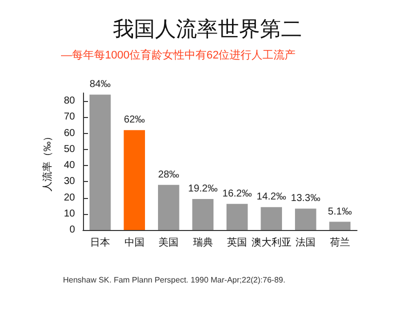 Image resolution: width=420 pixels, height=315 pixels. Describe the element at coordinates (70, 214) in the screenshot. I see `y-tick-label: 10` at that location.